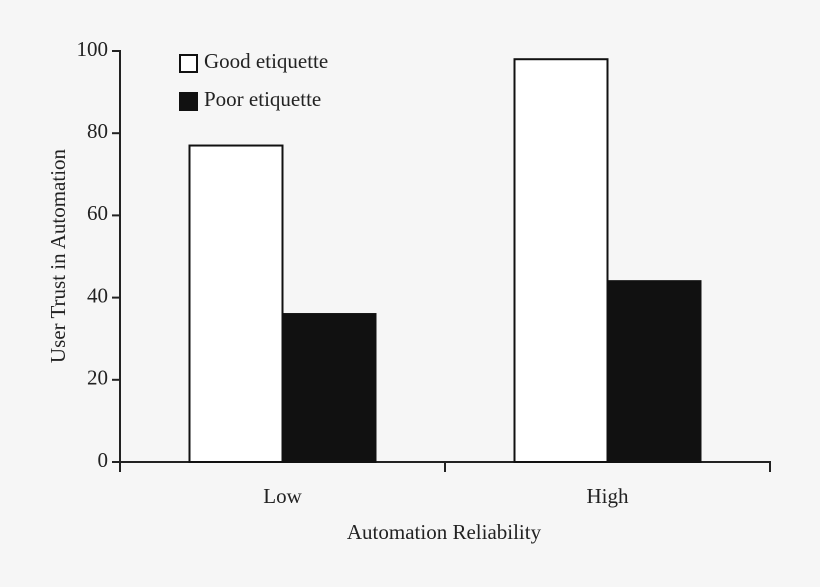  What do you see at coordinates (93, 49) in the screenshot?
I see `y-tick-label: 100` at bounding box center [93, 49].